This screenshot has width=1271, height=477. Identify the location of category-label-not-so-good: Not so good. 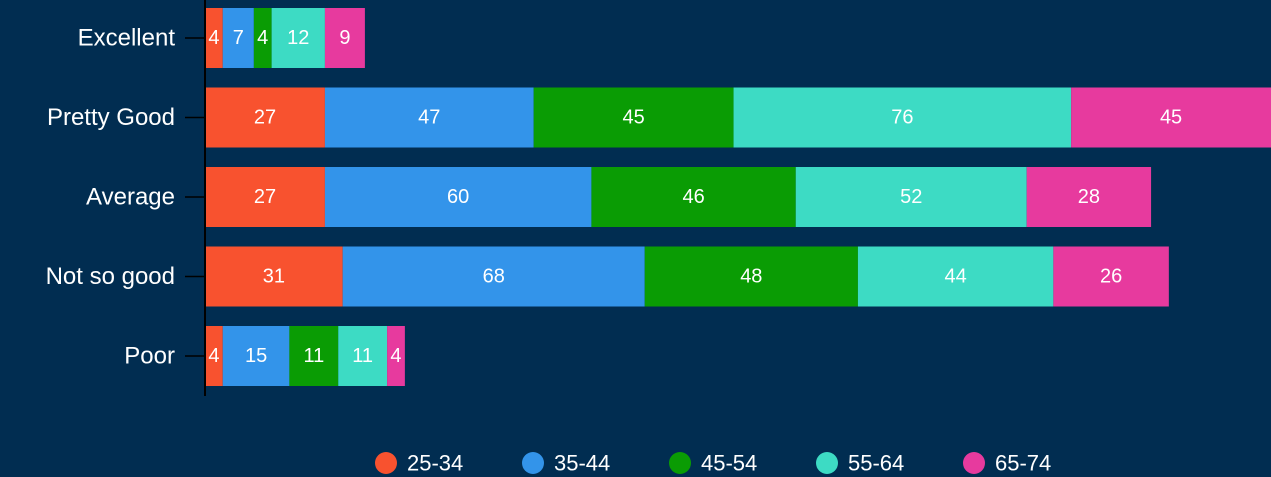
(110, 276).